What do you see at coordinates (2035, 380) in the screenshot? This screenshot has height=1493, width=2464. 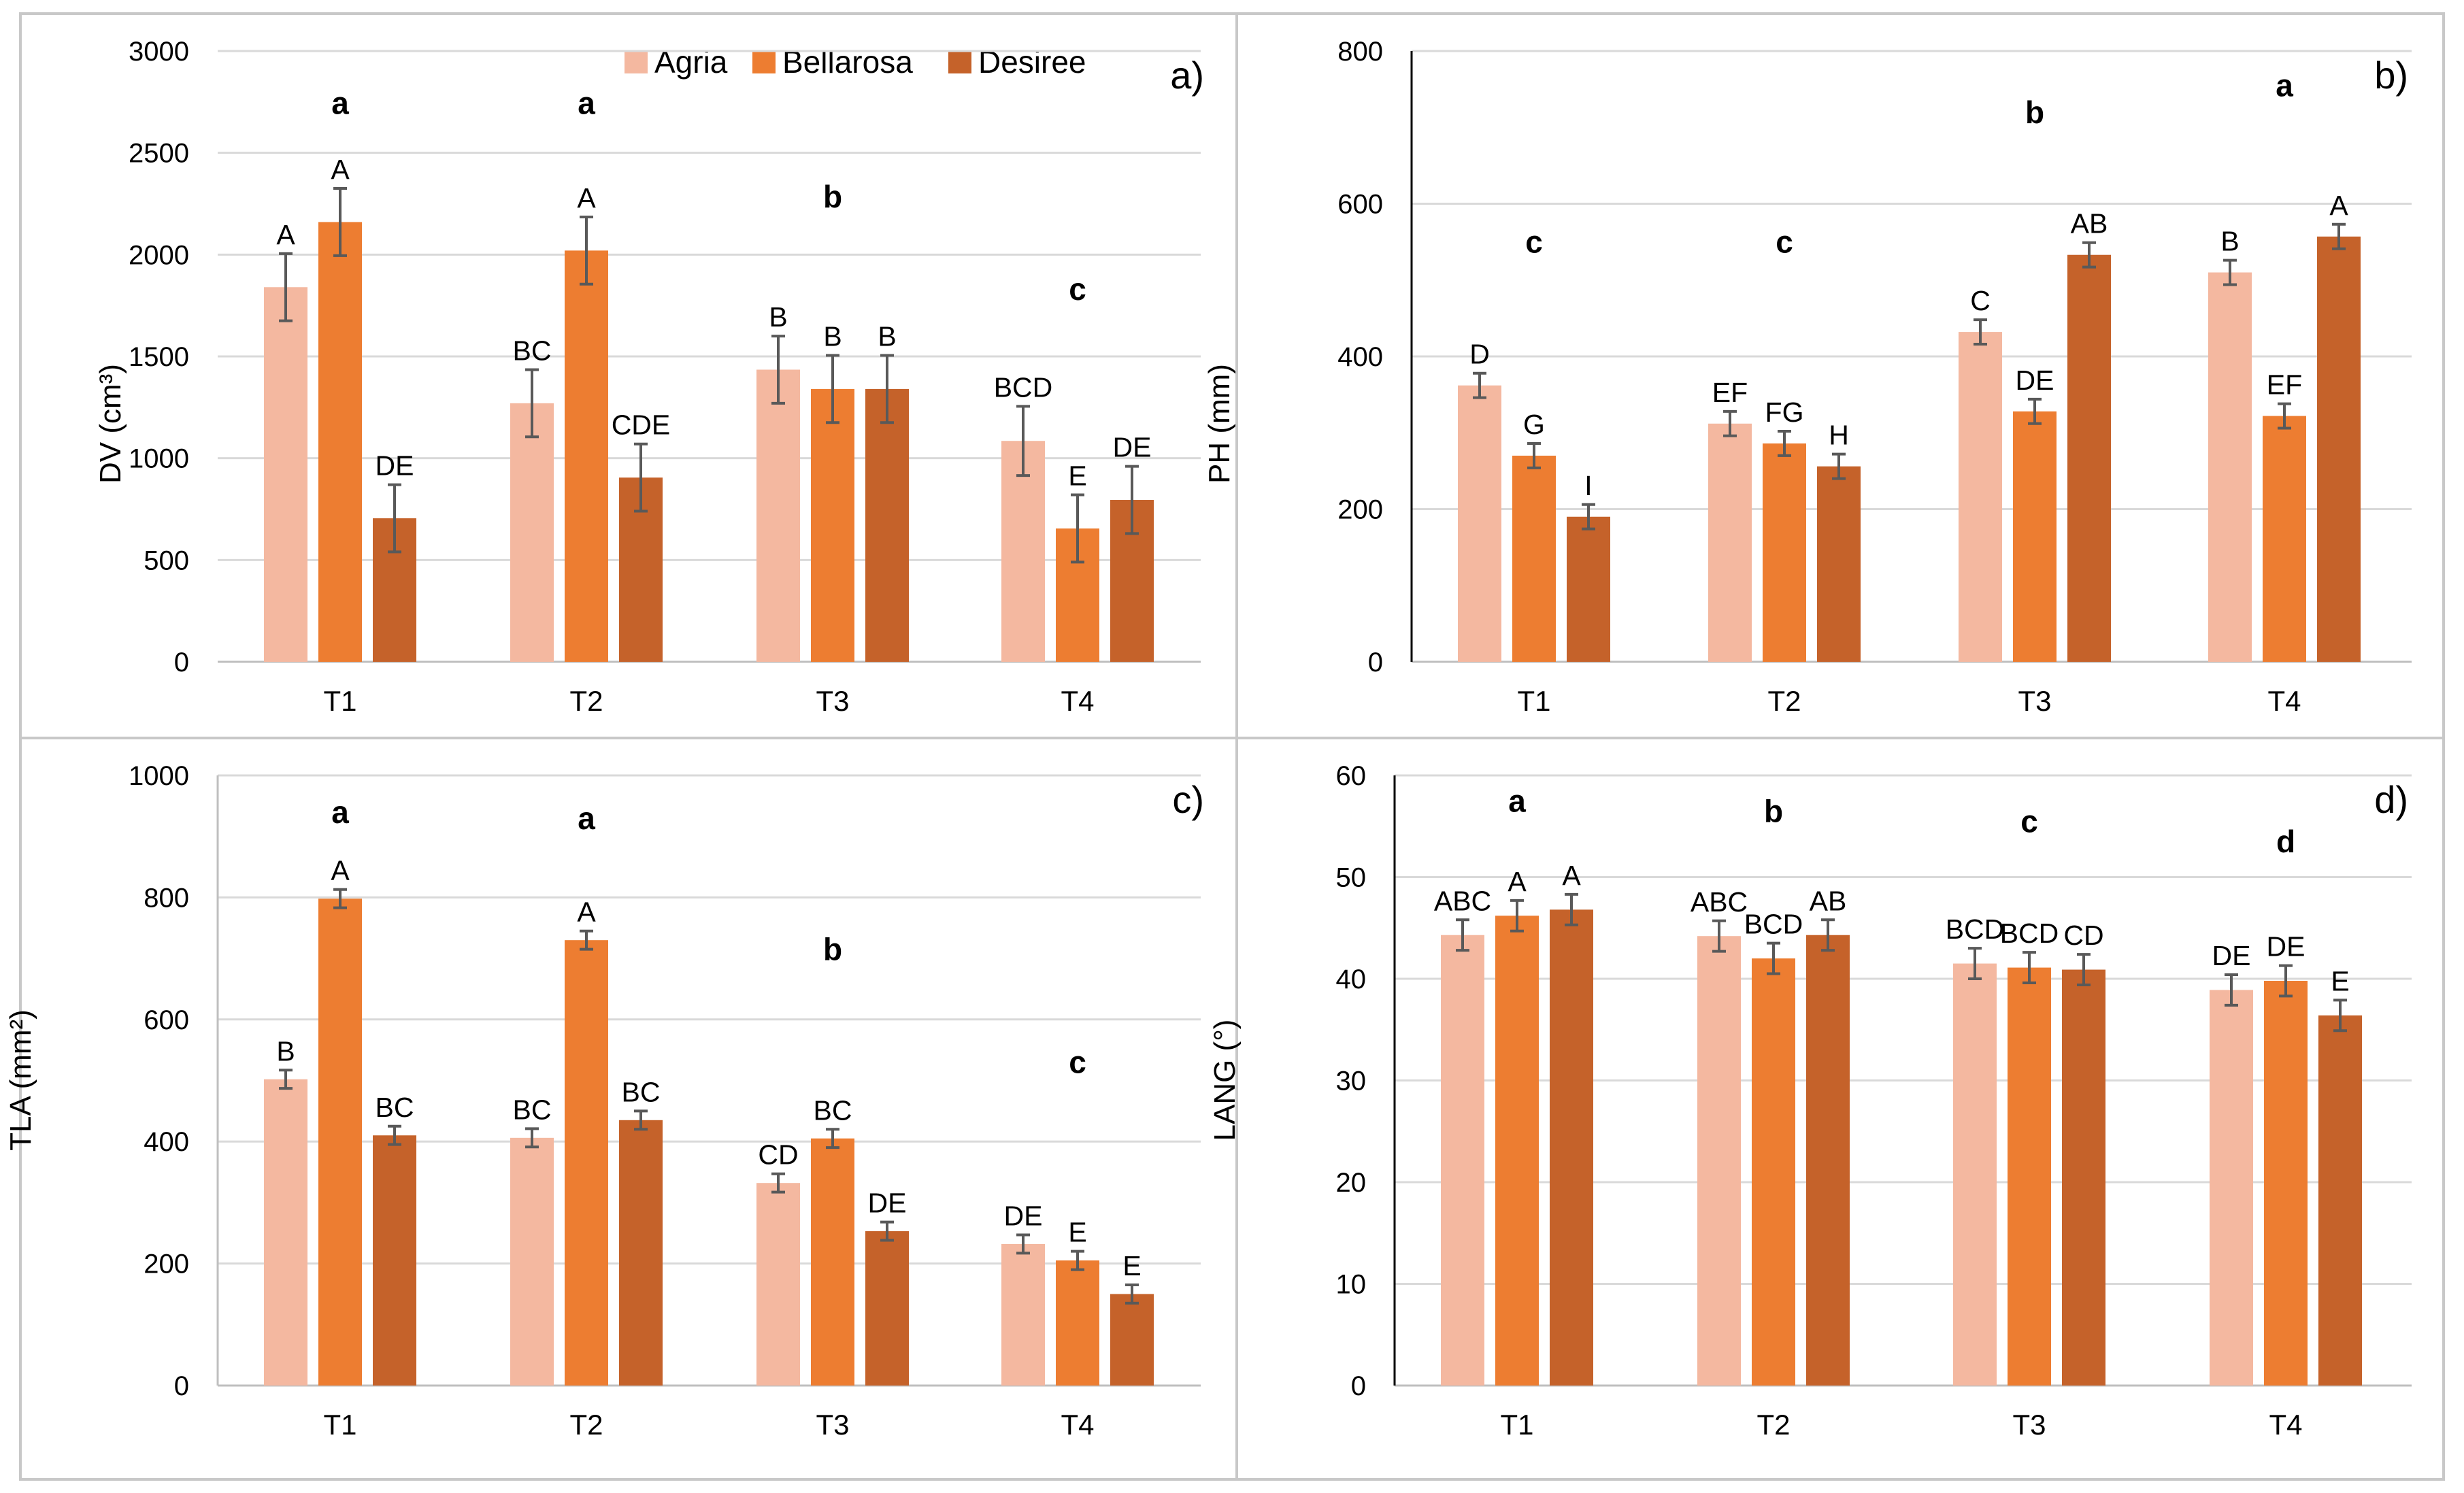 I see `ph-significance-letter: DE` at bounding box center [2035, 380].